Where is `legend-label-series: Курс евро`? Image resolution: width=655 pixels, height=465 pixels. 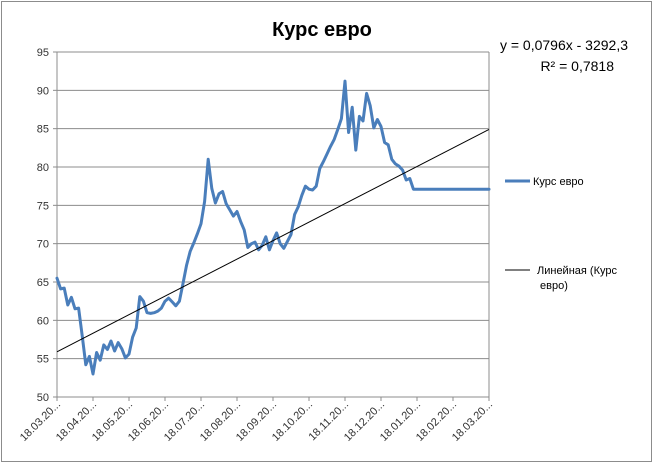
legend-label-series: Курс евро is located at coordinates (558, 182).